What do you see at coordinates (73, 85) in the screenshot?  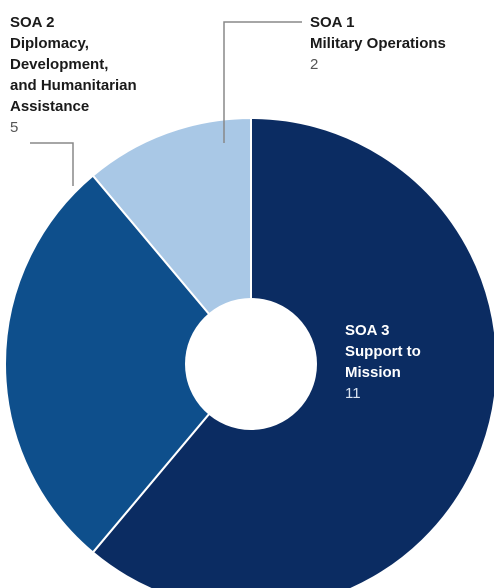 I see `label-soa2-line-4: and Humanitarian` at bounding box center [73, 85].